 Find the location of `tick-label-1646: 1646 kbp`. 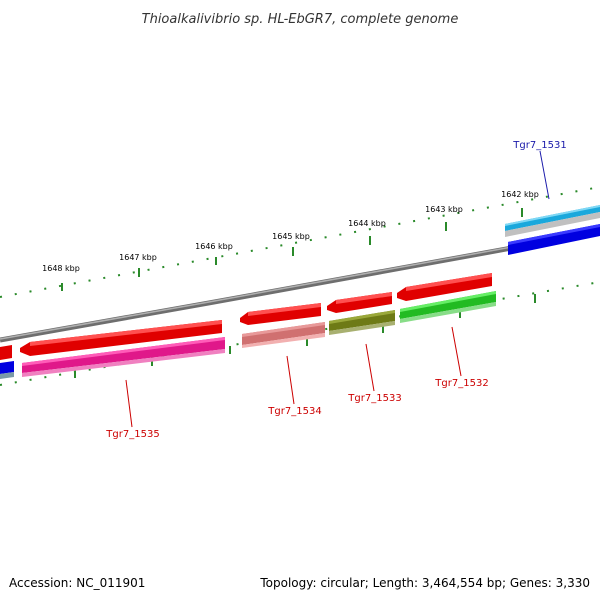

tick-label-1646: 1646 kbp is located at coordinates (214, 246).